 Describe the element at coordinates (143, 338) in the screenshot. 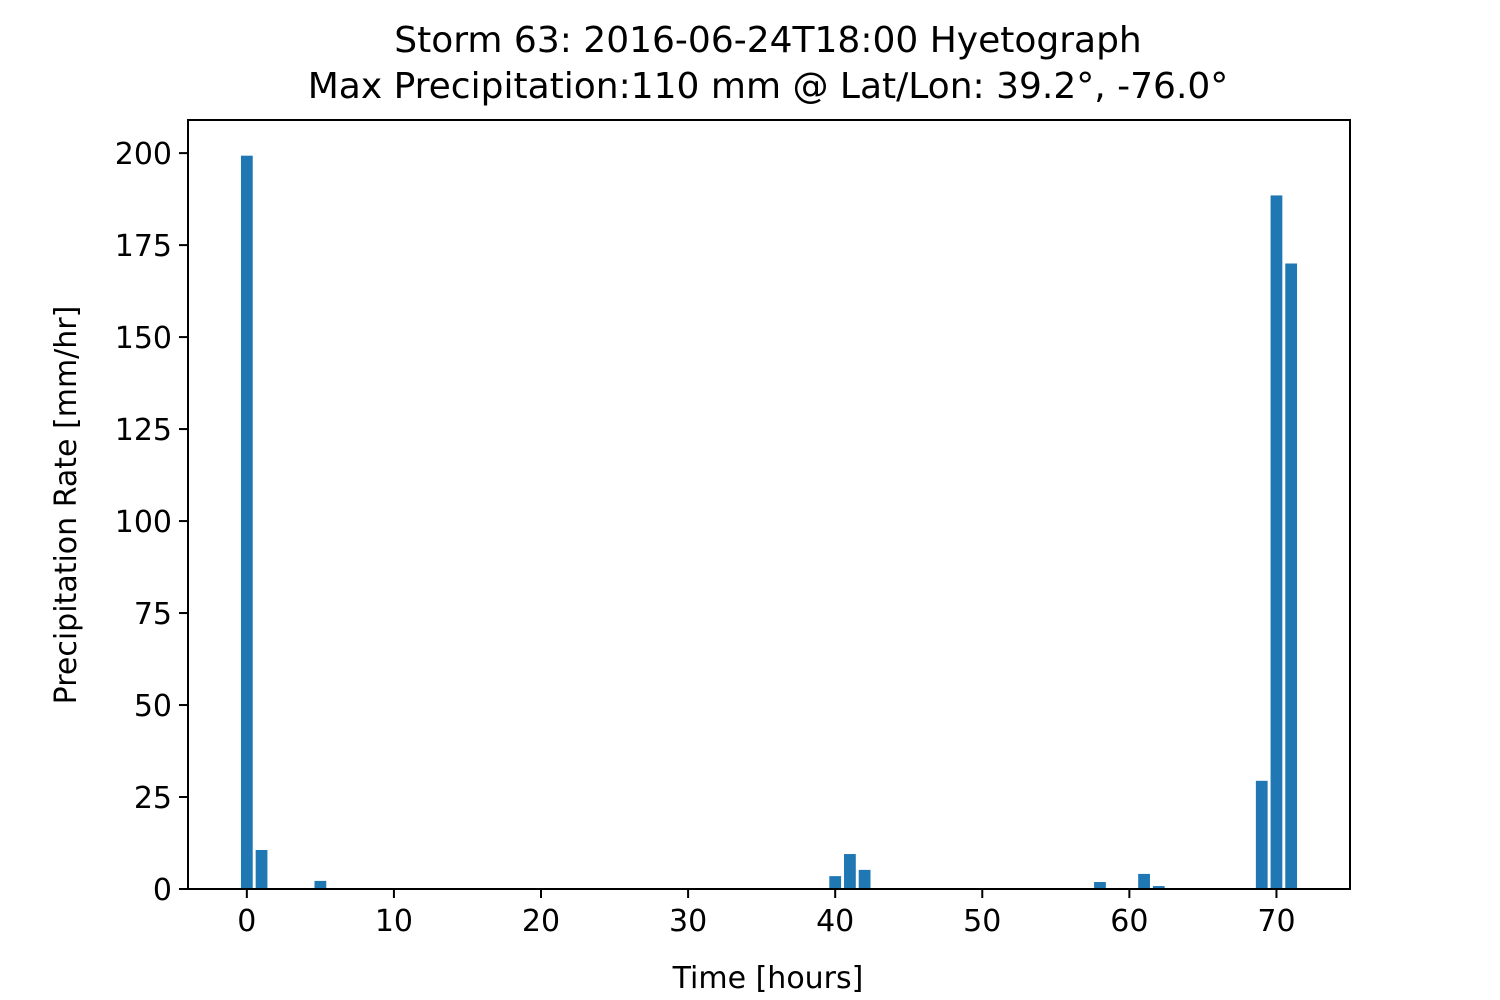

I see `y-tick-label: 150` at that location.